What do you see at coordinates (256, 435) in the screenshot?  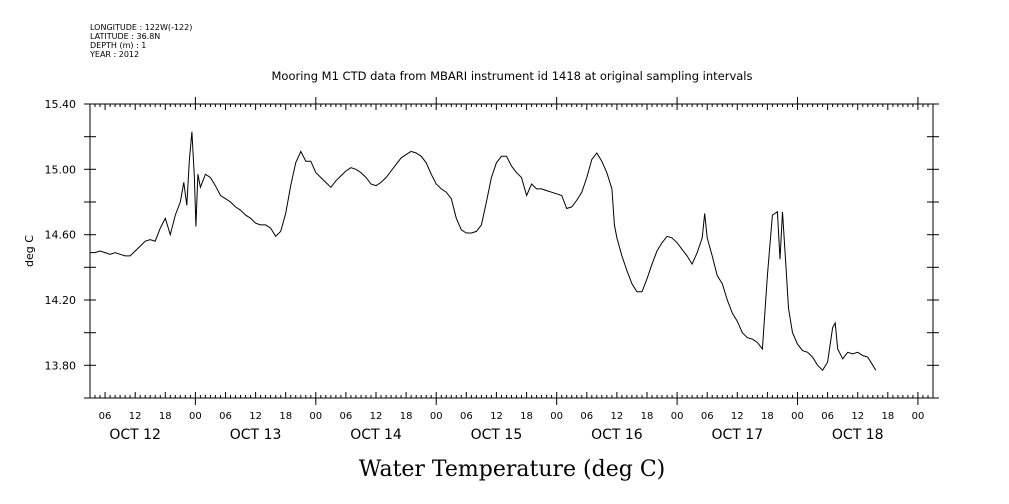 I see `x-day-label: OCT 13` at bounding box center [256, 435].